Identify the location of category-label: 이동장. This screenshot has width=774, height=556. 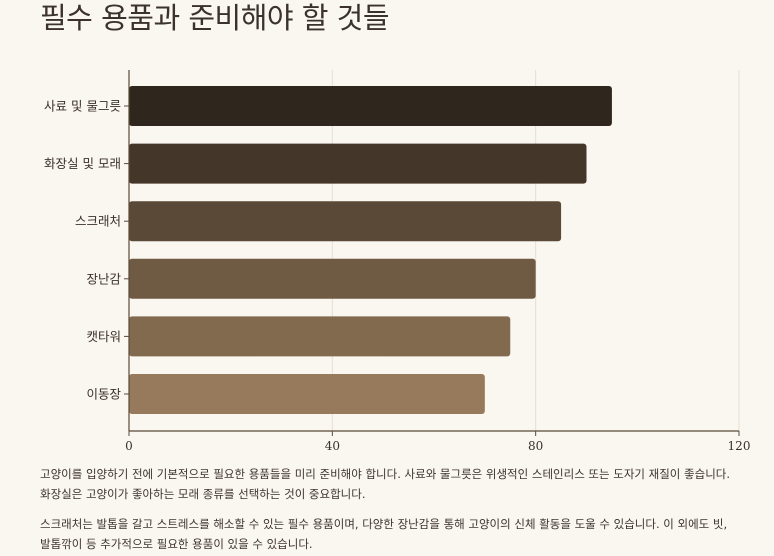
(103, 394).